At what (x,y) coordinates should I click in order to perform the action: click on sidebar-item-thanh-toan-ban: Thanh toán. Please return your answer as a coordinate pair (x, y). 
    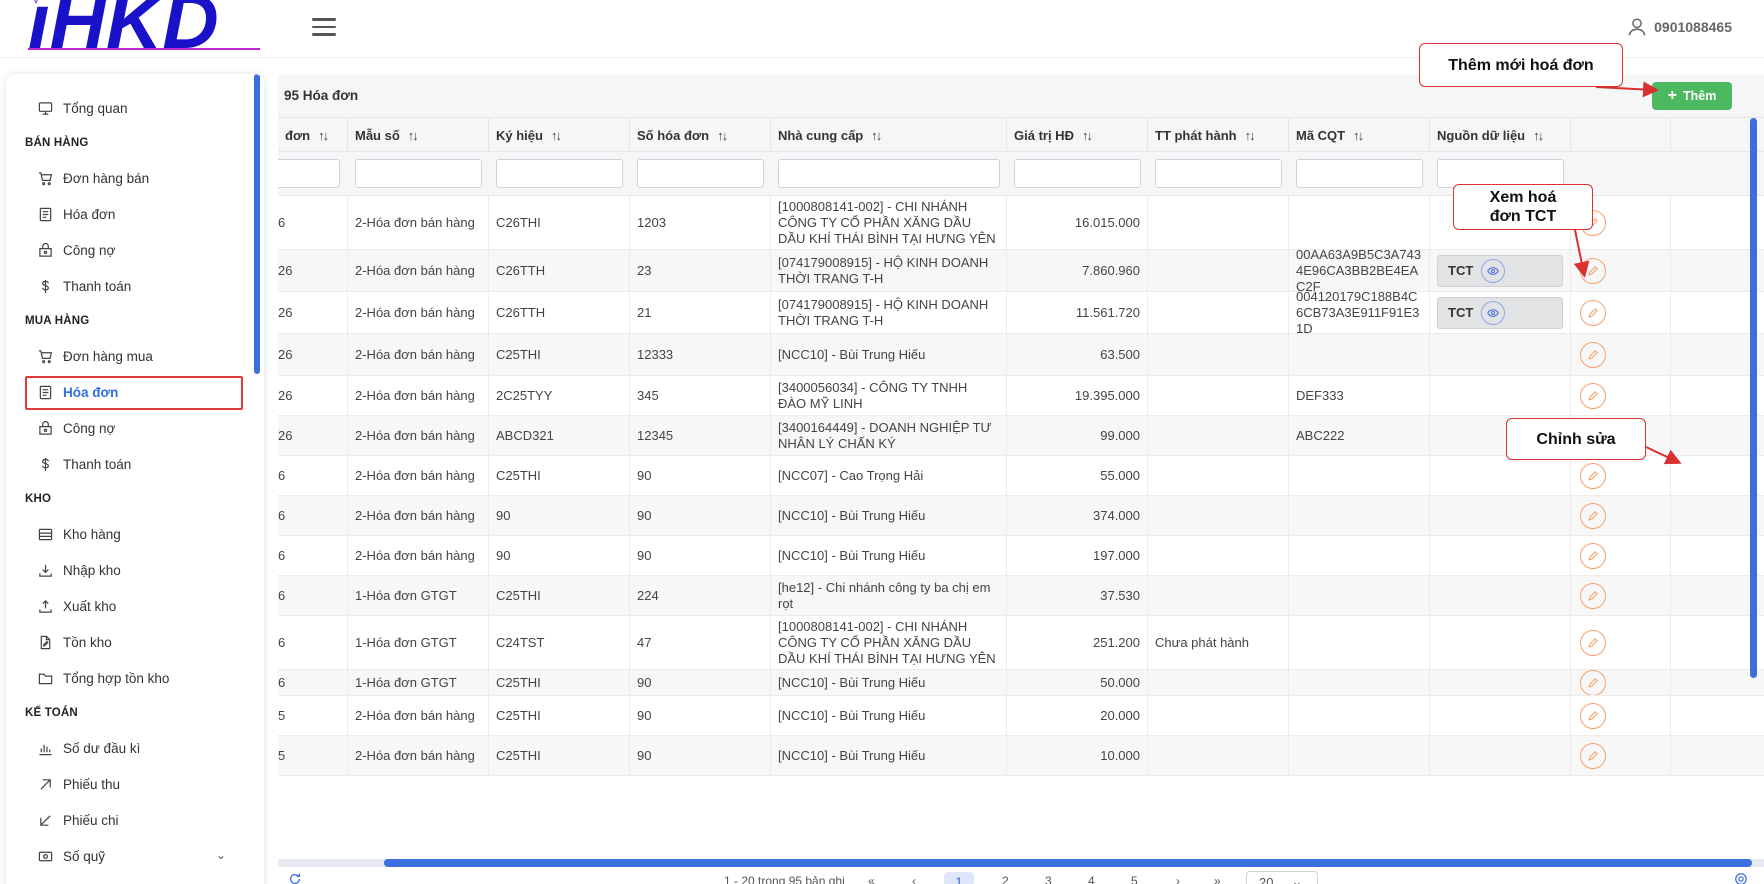
    Looking at the image, I should click on (84, 286).